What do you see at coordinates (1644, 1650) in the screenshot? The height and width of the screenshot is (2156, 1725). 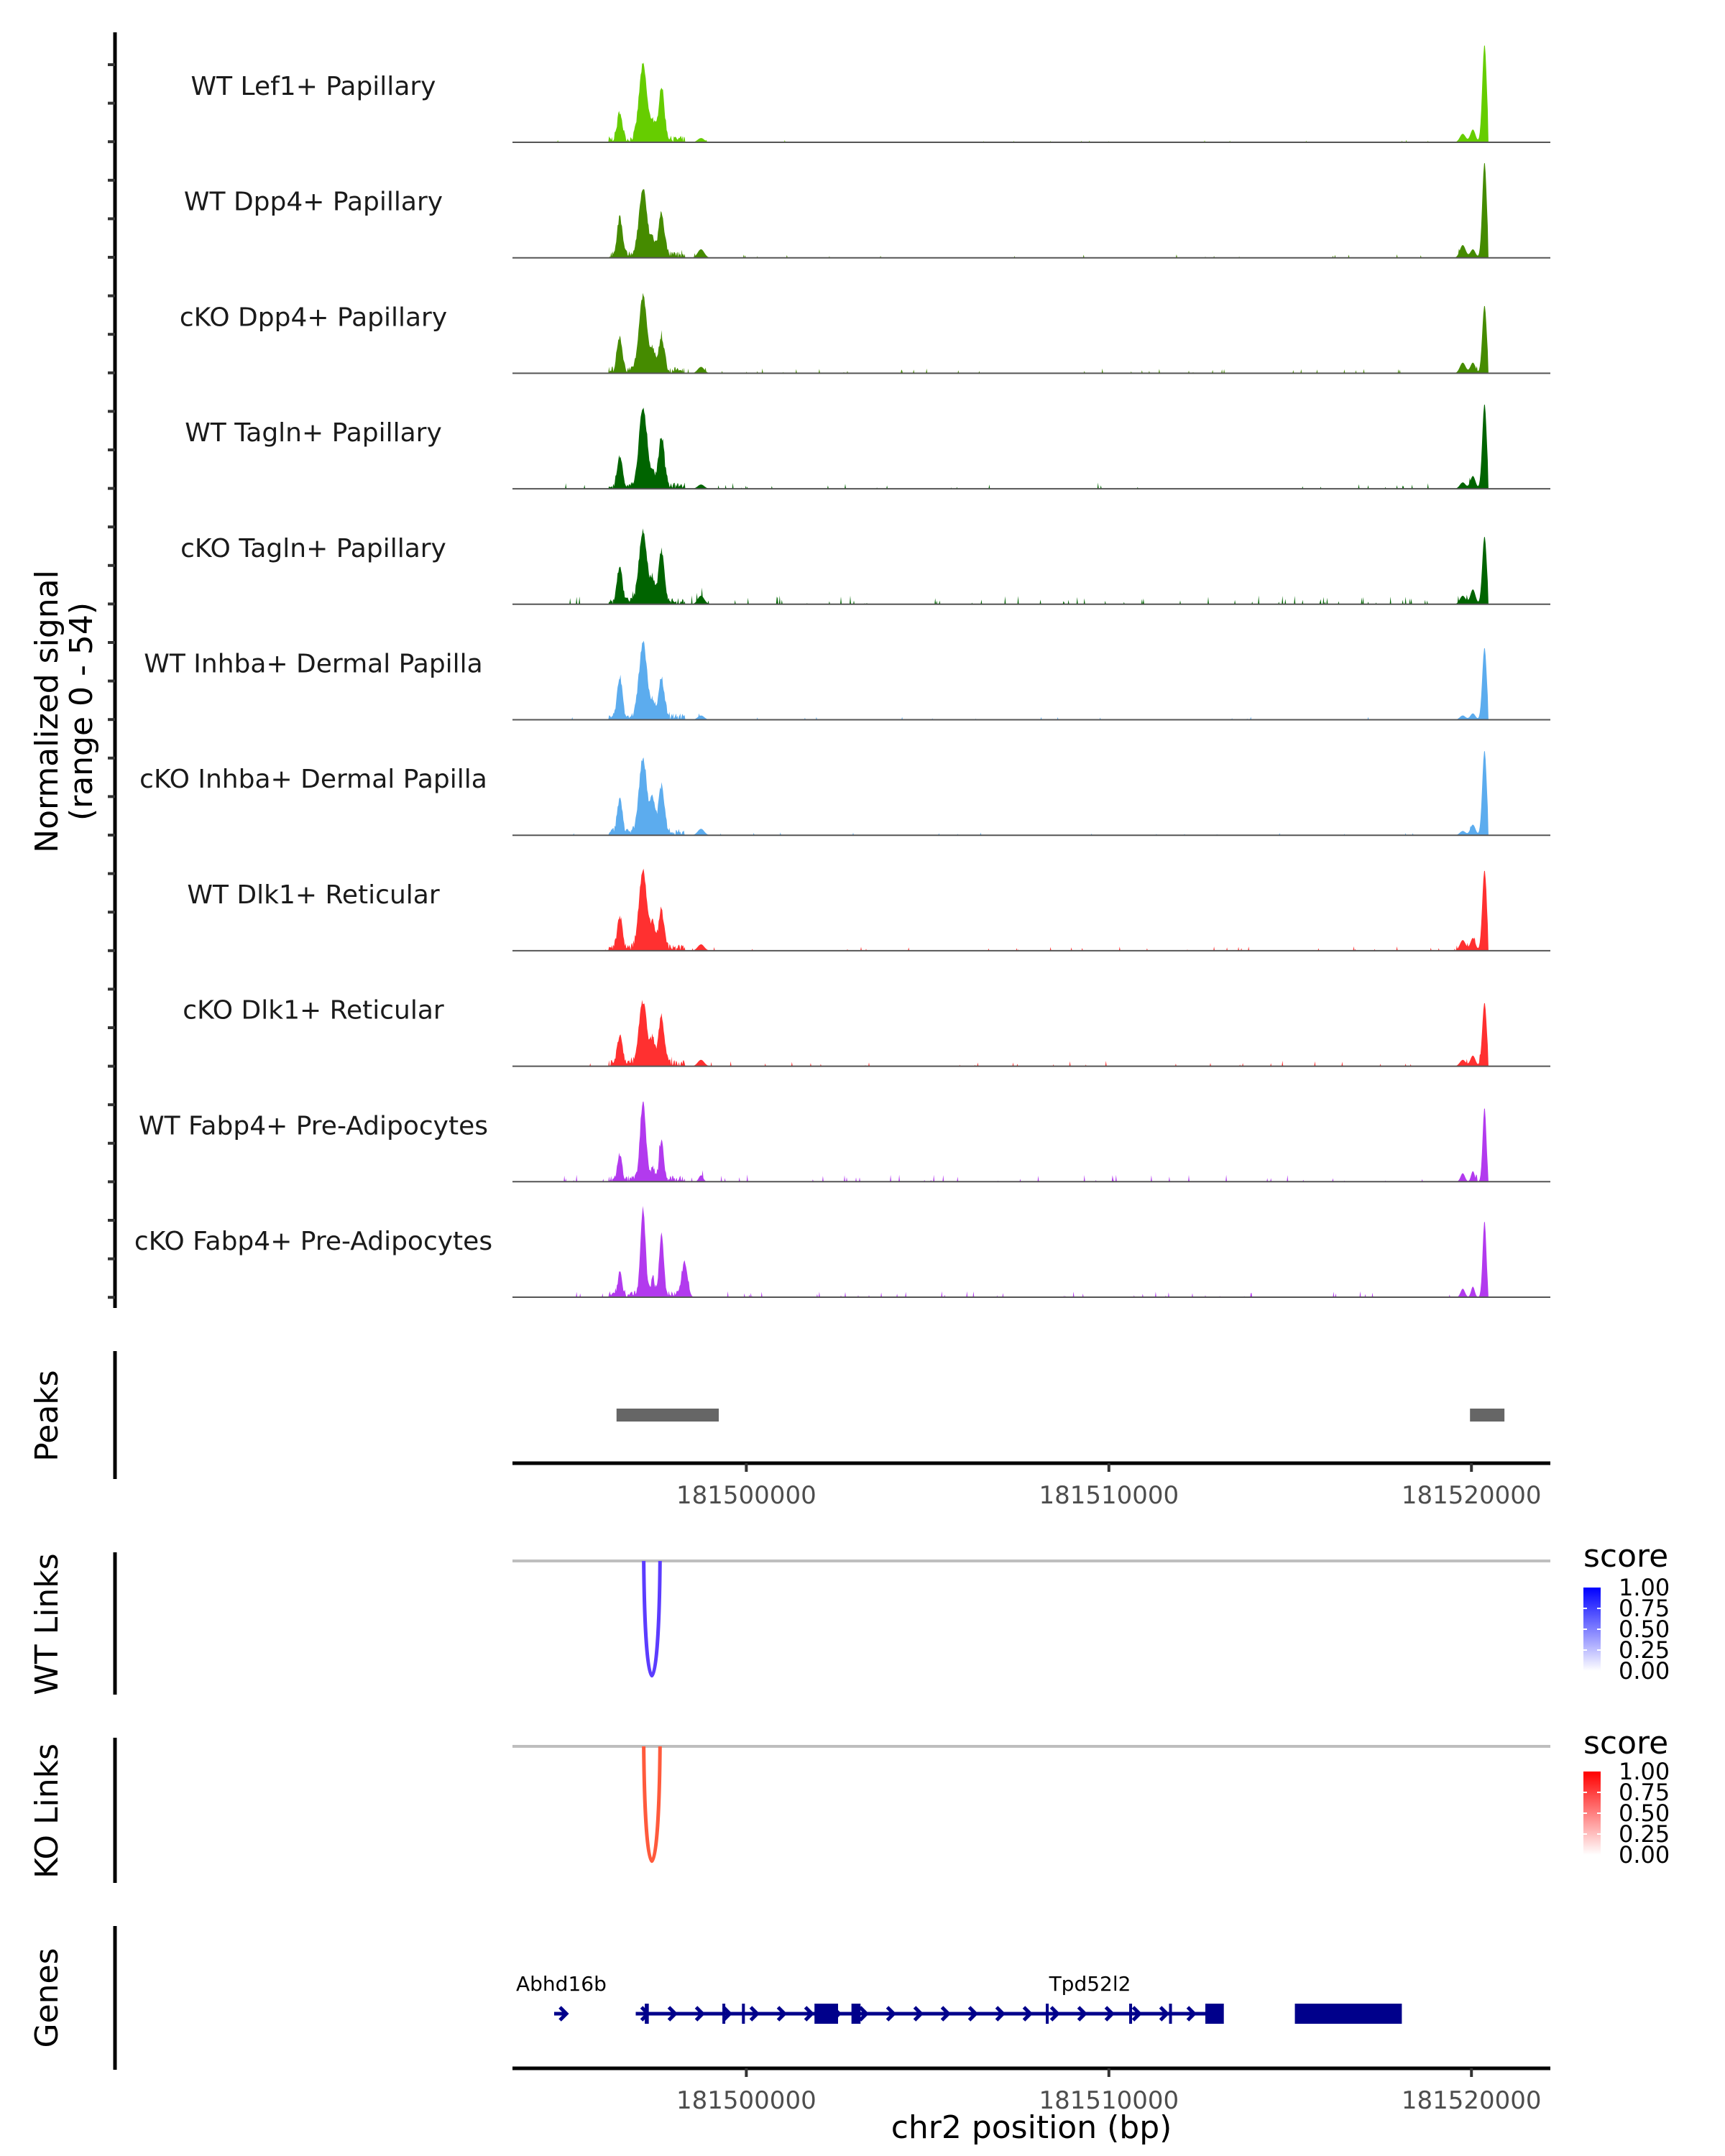 I see `legend-tick-label: 0.25` at bounding box center [1644, 1650].